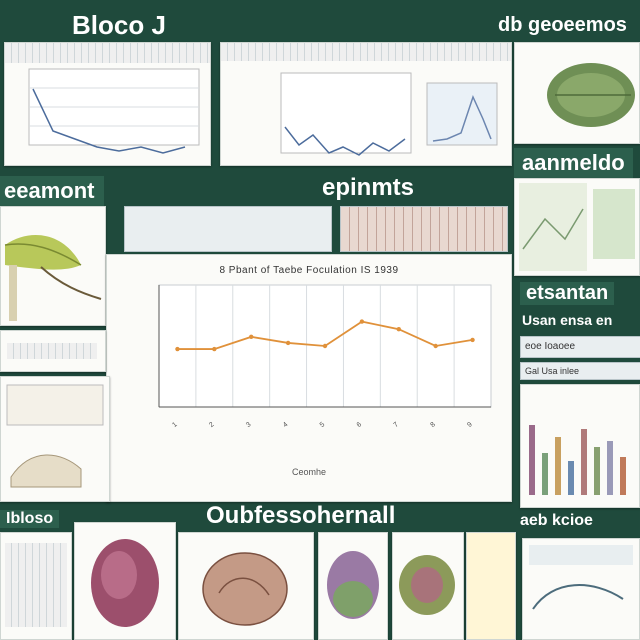 The width and height of the screenshot is (640, 640). Describe the element at coordinates (36, 586) in the screenshot. I see `bottom-table-panel` at that location.